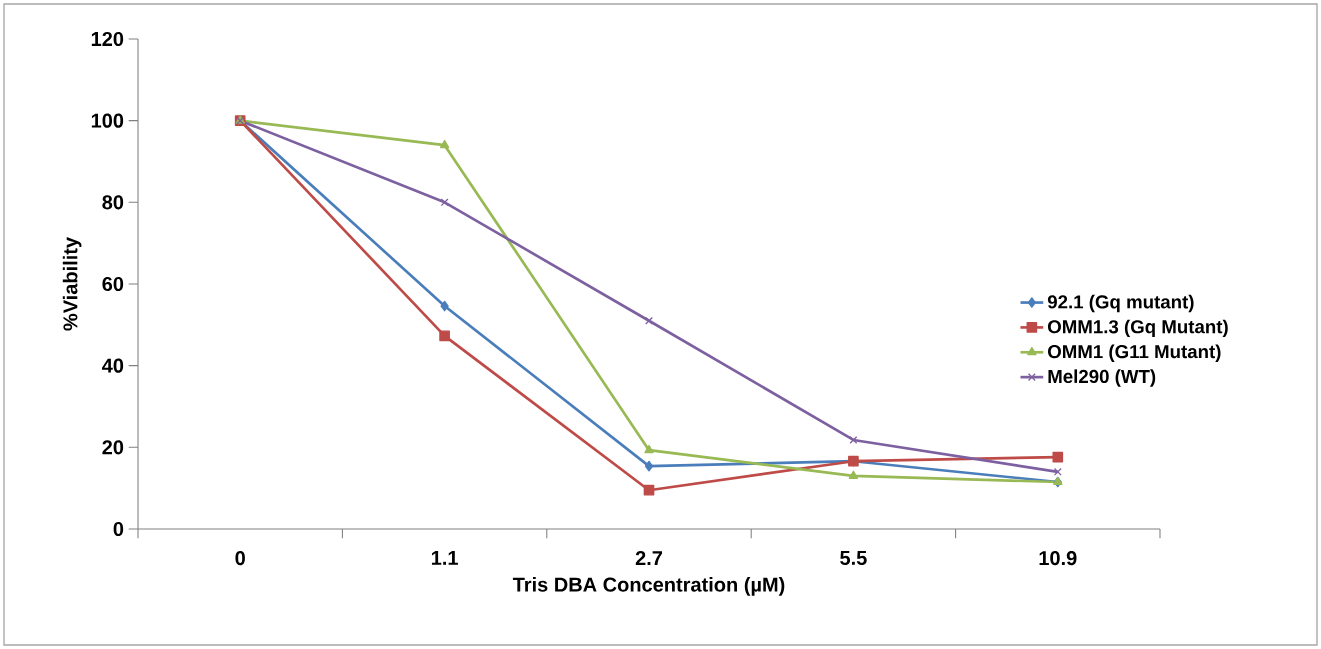  What do you see at coordinates (72, 284) in the screenshot?
I see `y-axis-title: %Viability` at bounding box center [72, 284].